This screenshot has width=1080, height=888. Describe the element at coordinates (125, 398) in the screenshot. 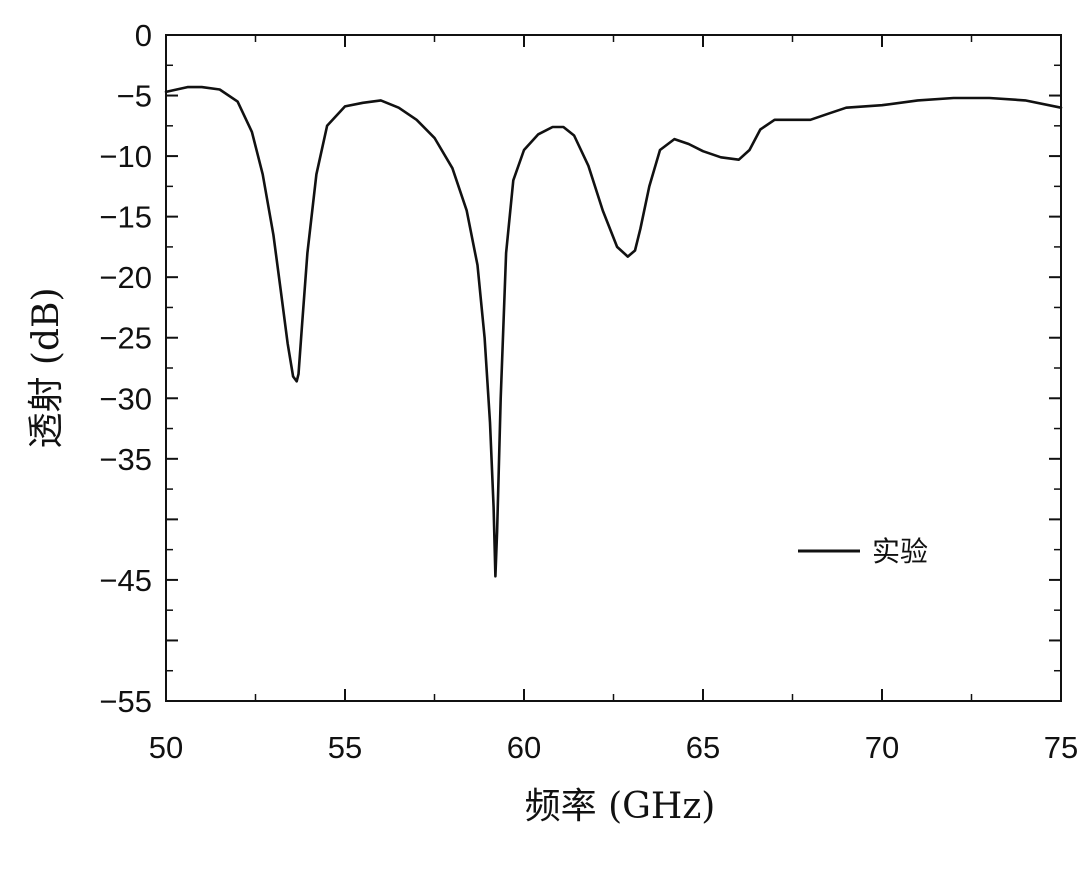

I see `y-tick-label: −30` at that location.